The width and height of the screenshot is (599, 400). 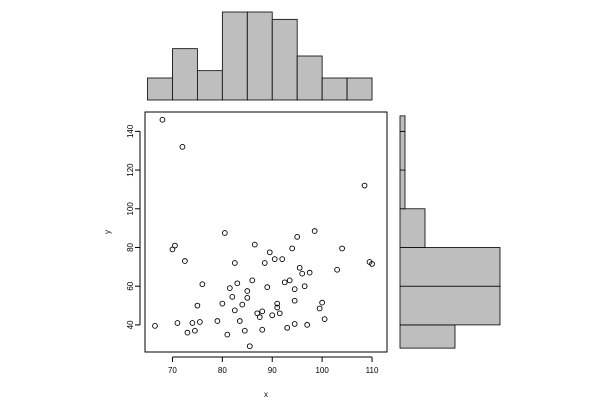 I want to click on y-axis: 40 60 80 100 120 140, so click(x=133, y=226).